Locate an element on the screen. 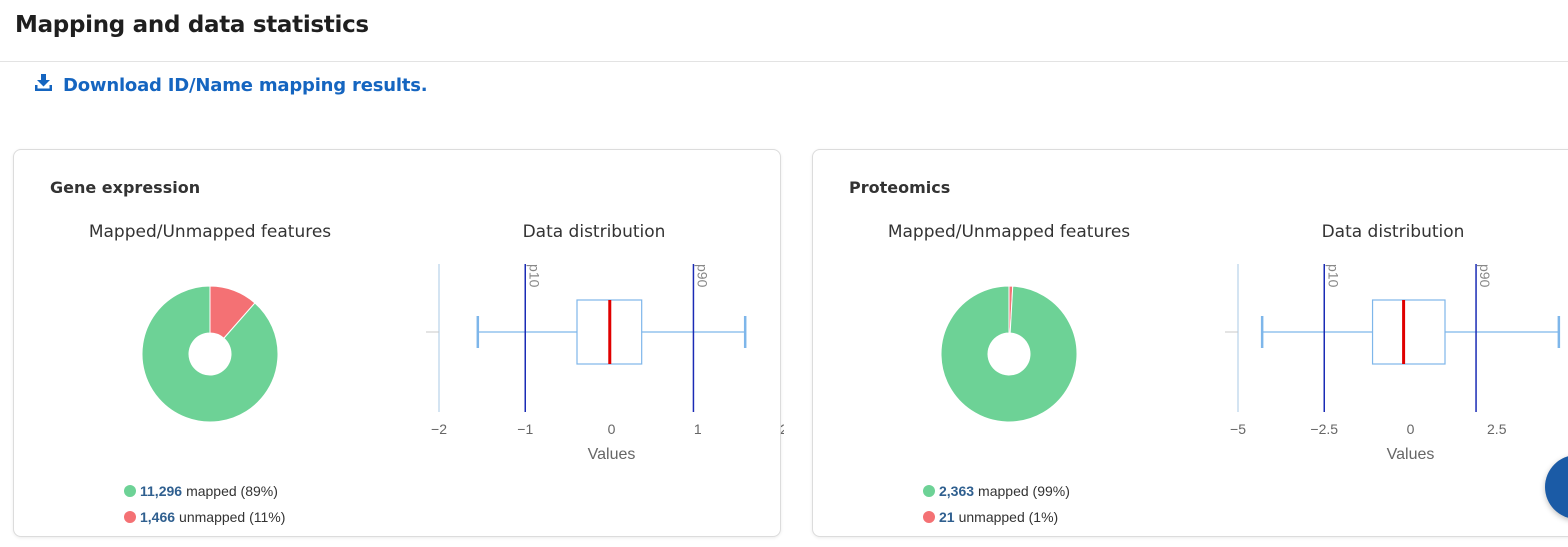  x-tick-label: −2 is located at coordinates (439, 429).